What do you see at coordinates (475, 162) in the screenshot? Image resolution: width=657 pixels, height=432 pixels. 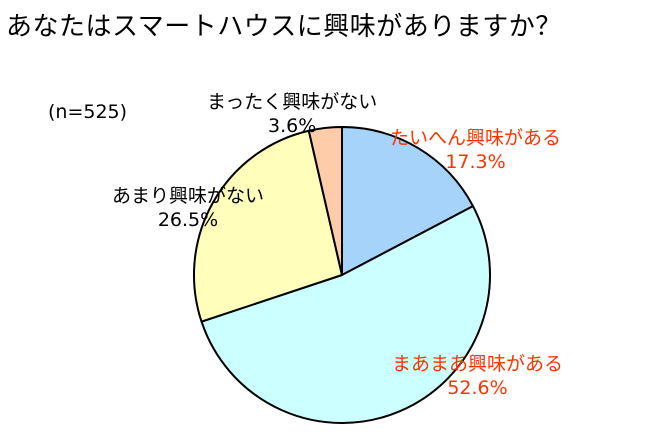 I see `slice-label-value: 17.3%` at bounding box center [475, 162].